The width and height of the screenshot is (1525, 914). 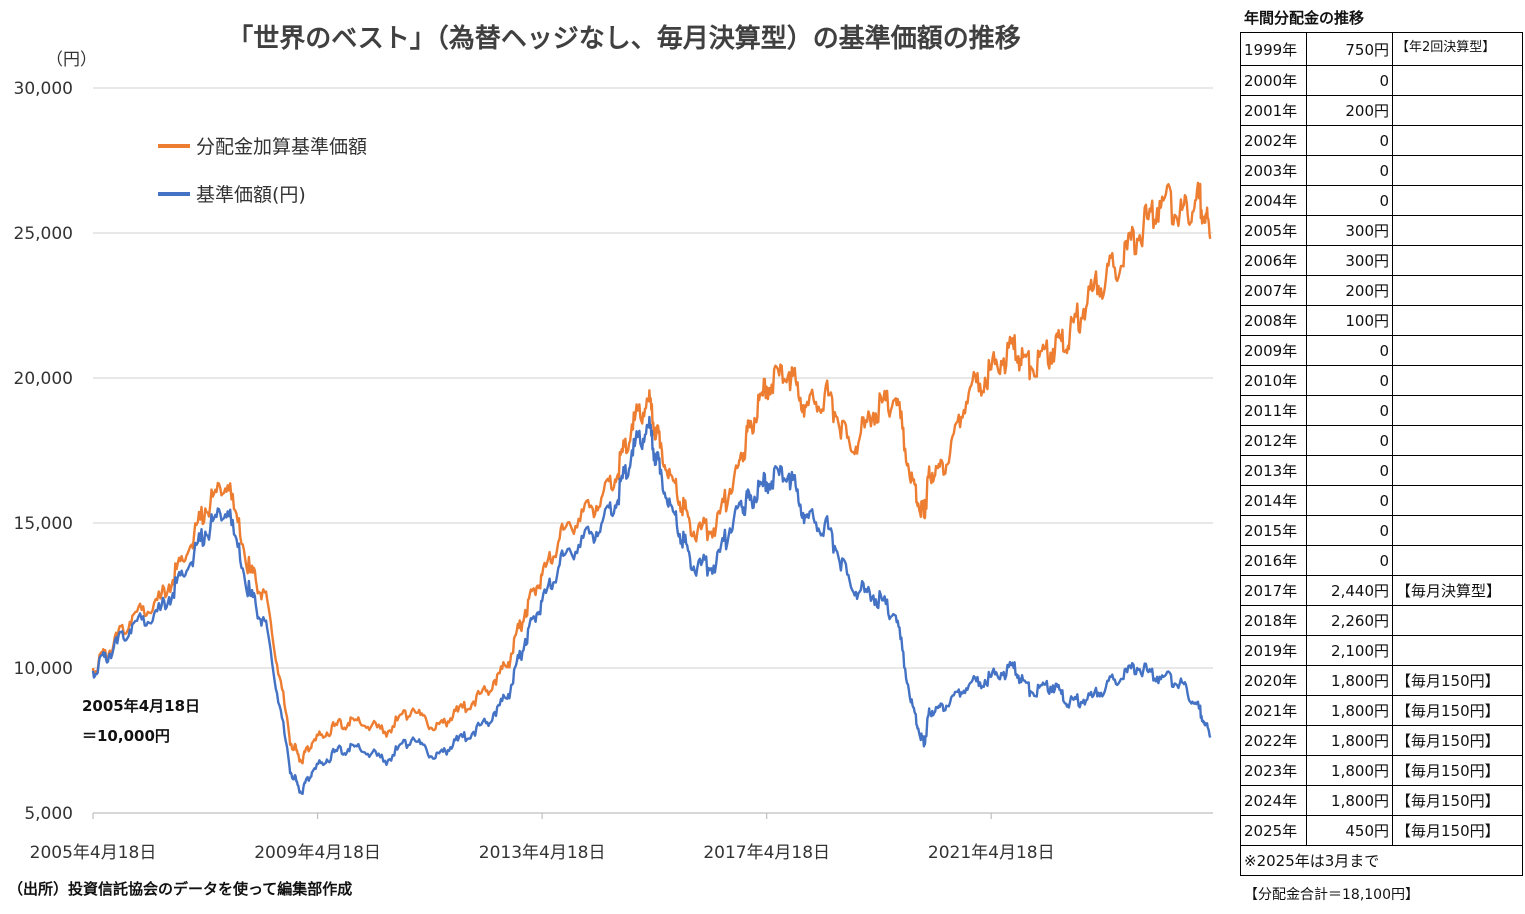 What do you see at coordinates (991, 853) in the screenshot?
I see `x-tick-label: 2021年4月18日` at bounding box center [991, 853].